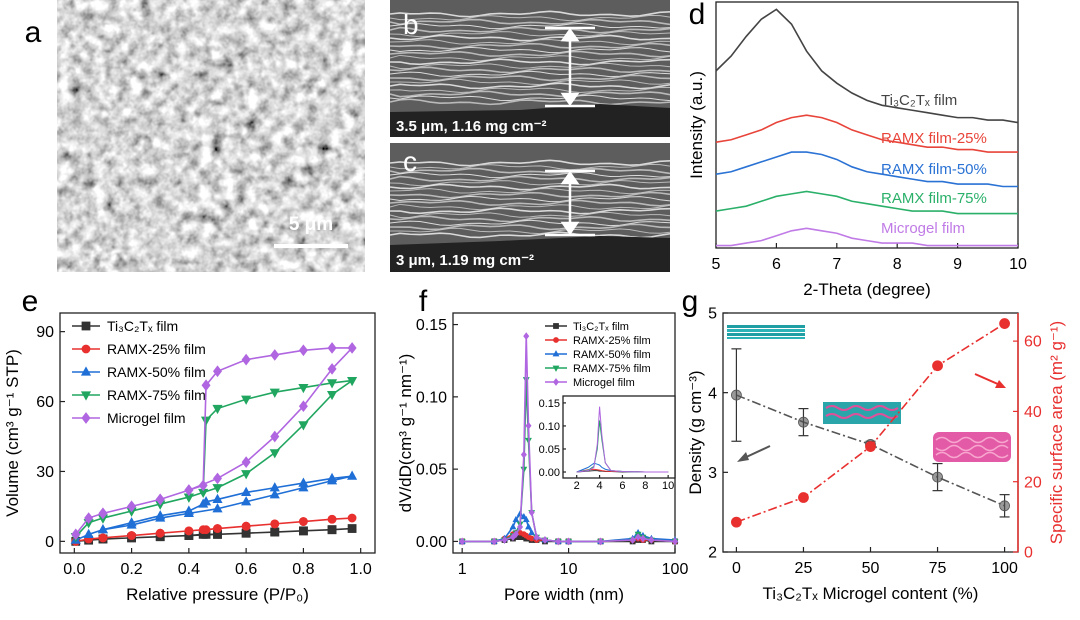  I want to click on legend-label: RAMX-75% film, so click(612, 369).